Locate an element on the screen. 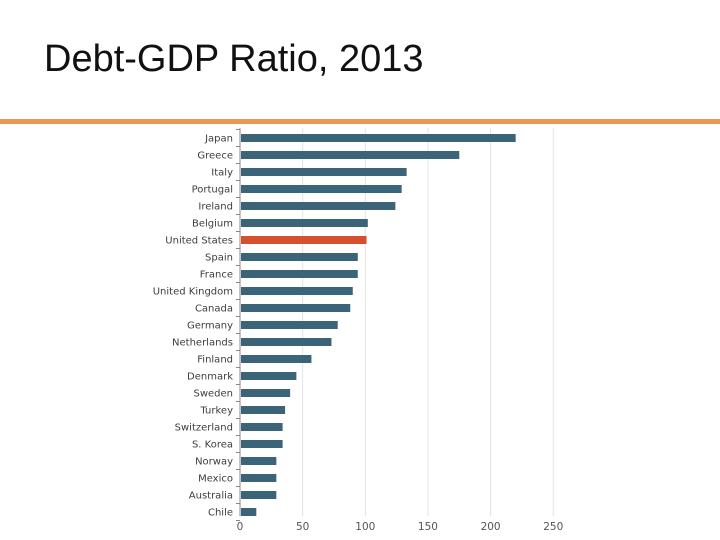 The height and width of the screenshot is (540, 720). x-tick-label: 250 is located at coordinates (553, 527).